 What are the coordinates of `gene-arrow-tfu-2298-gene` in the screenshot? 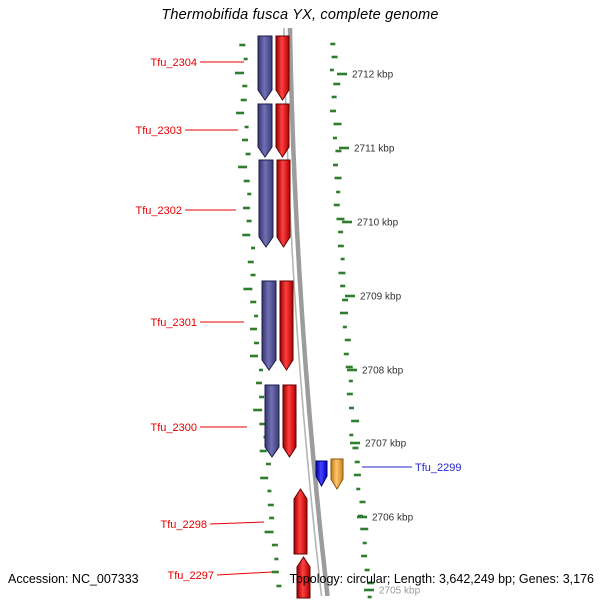 It's located at (300, 521).